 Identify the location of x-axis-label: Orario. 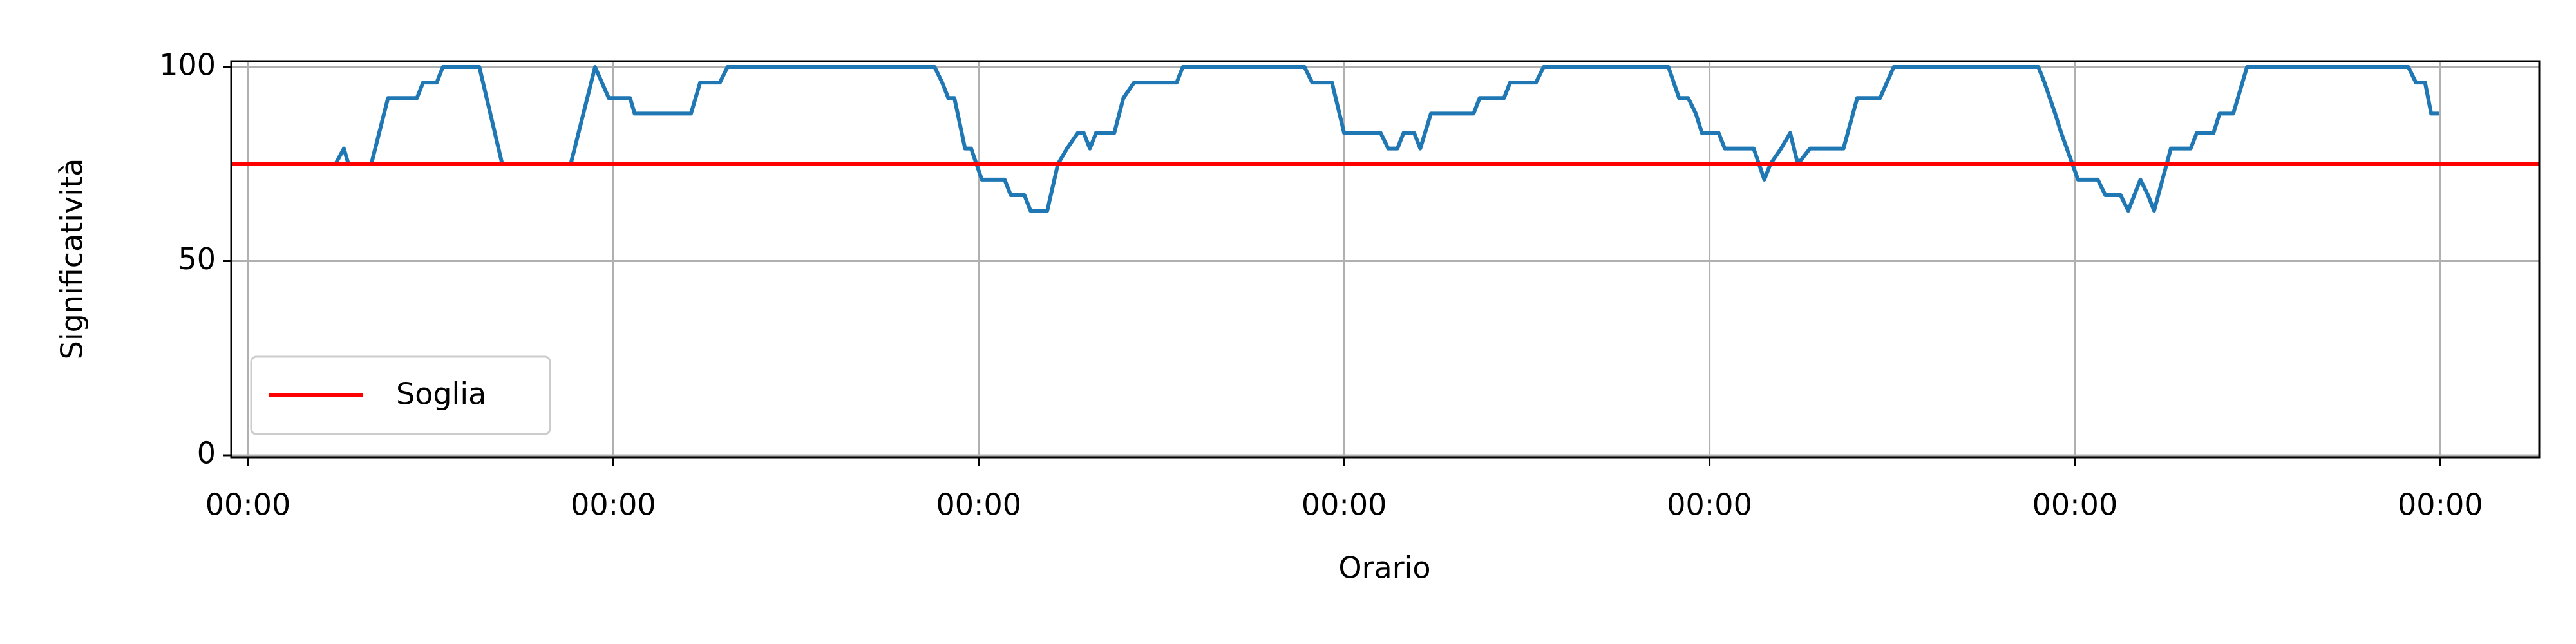
(1384, 568).